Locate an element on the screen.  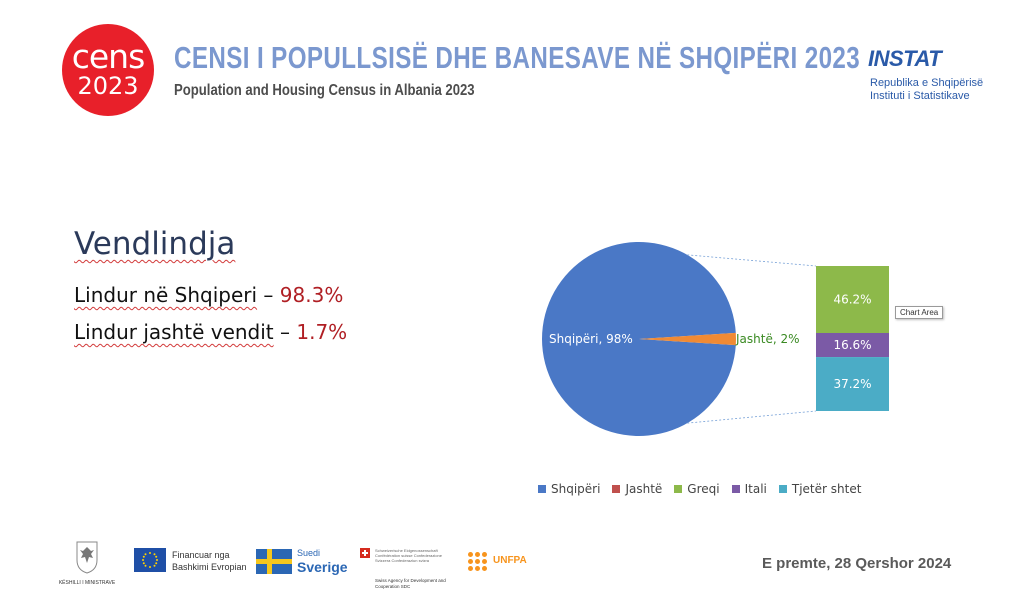
eu-funding-line2: Bashkimi Evropian is located at coordinates (209, 567).